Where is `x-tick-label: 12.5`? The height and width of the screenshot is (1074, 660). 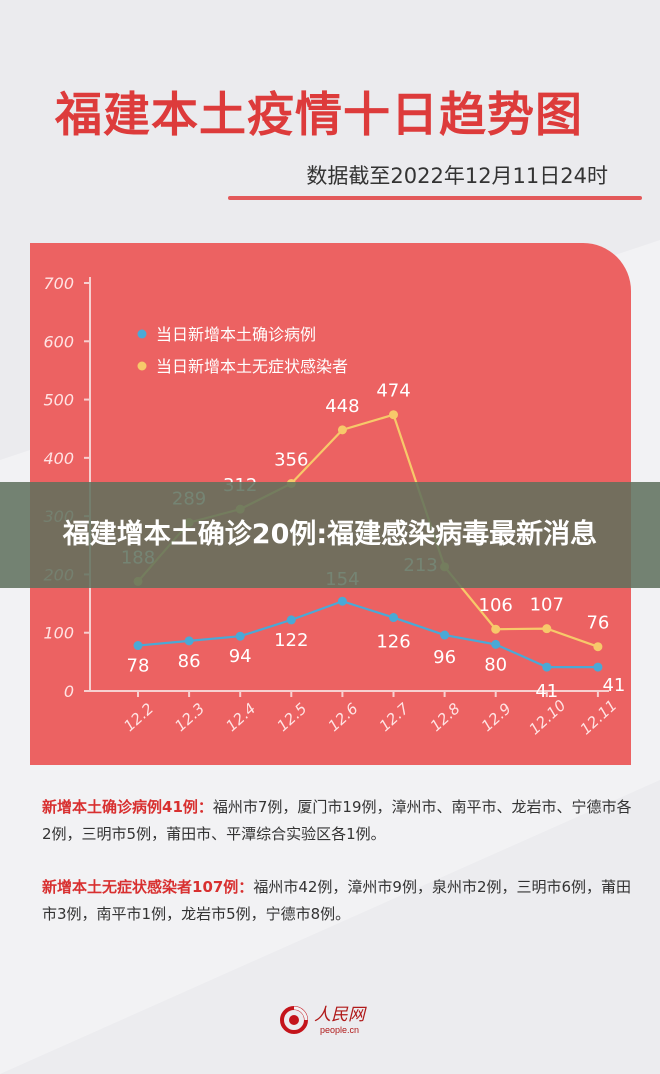
x-tick-label: 12.5 is located at coordinates (292, 717).